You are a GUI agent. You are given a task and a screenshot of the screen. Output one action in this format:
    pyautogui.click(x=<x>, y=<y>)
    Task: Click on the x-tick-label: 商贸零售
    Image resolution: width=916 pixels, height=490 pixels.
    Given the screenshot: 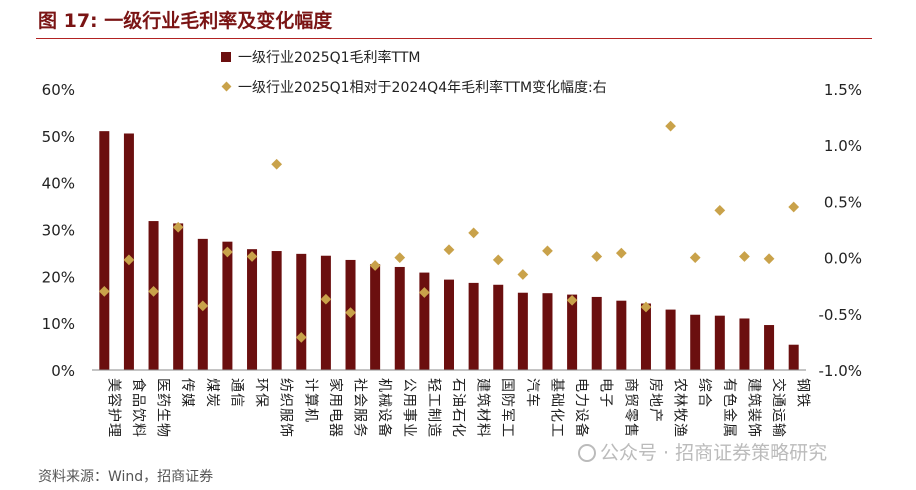 What is the action you would take?
    pyautogui.click(x=630, y=408)
    